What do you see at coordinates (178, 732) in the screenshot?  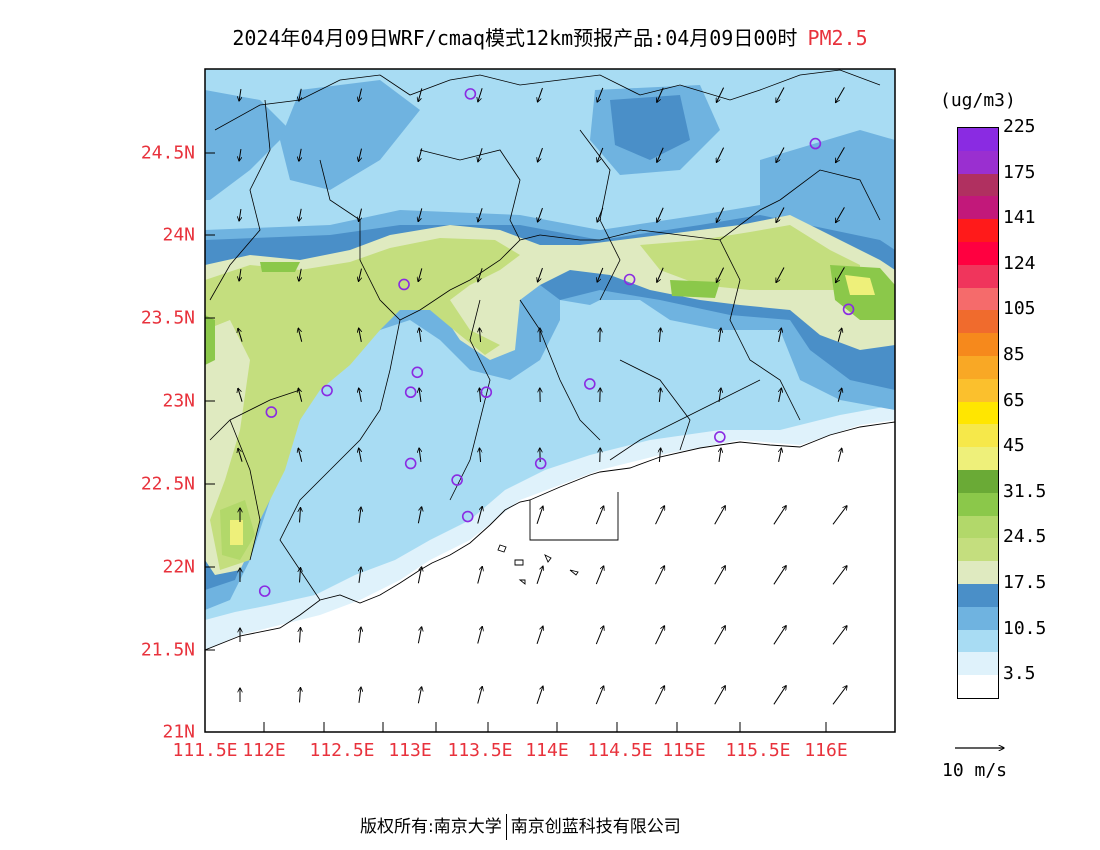 I see `y-tick-label: 21N` at bounding box center [178, 732].